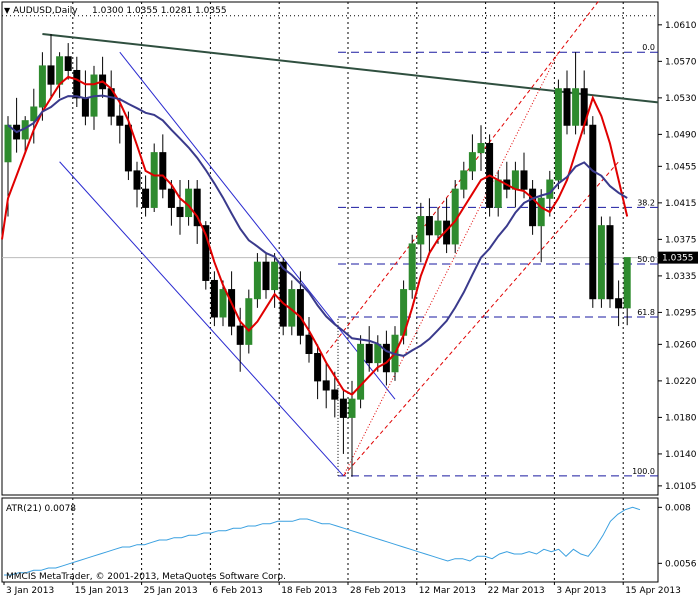 The width and height of the screenshot is (700, 600). I want to click on time-tick-label: 25 Jan 2013, so click(171, 591).